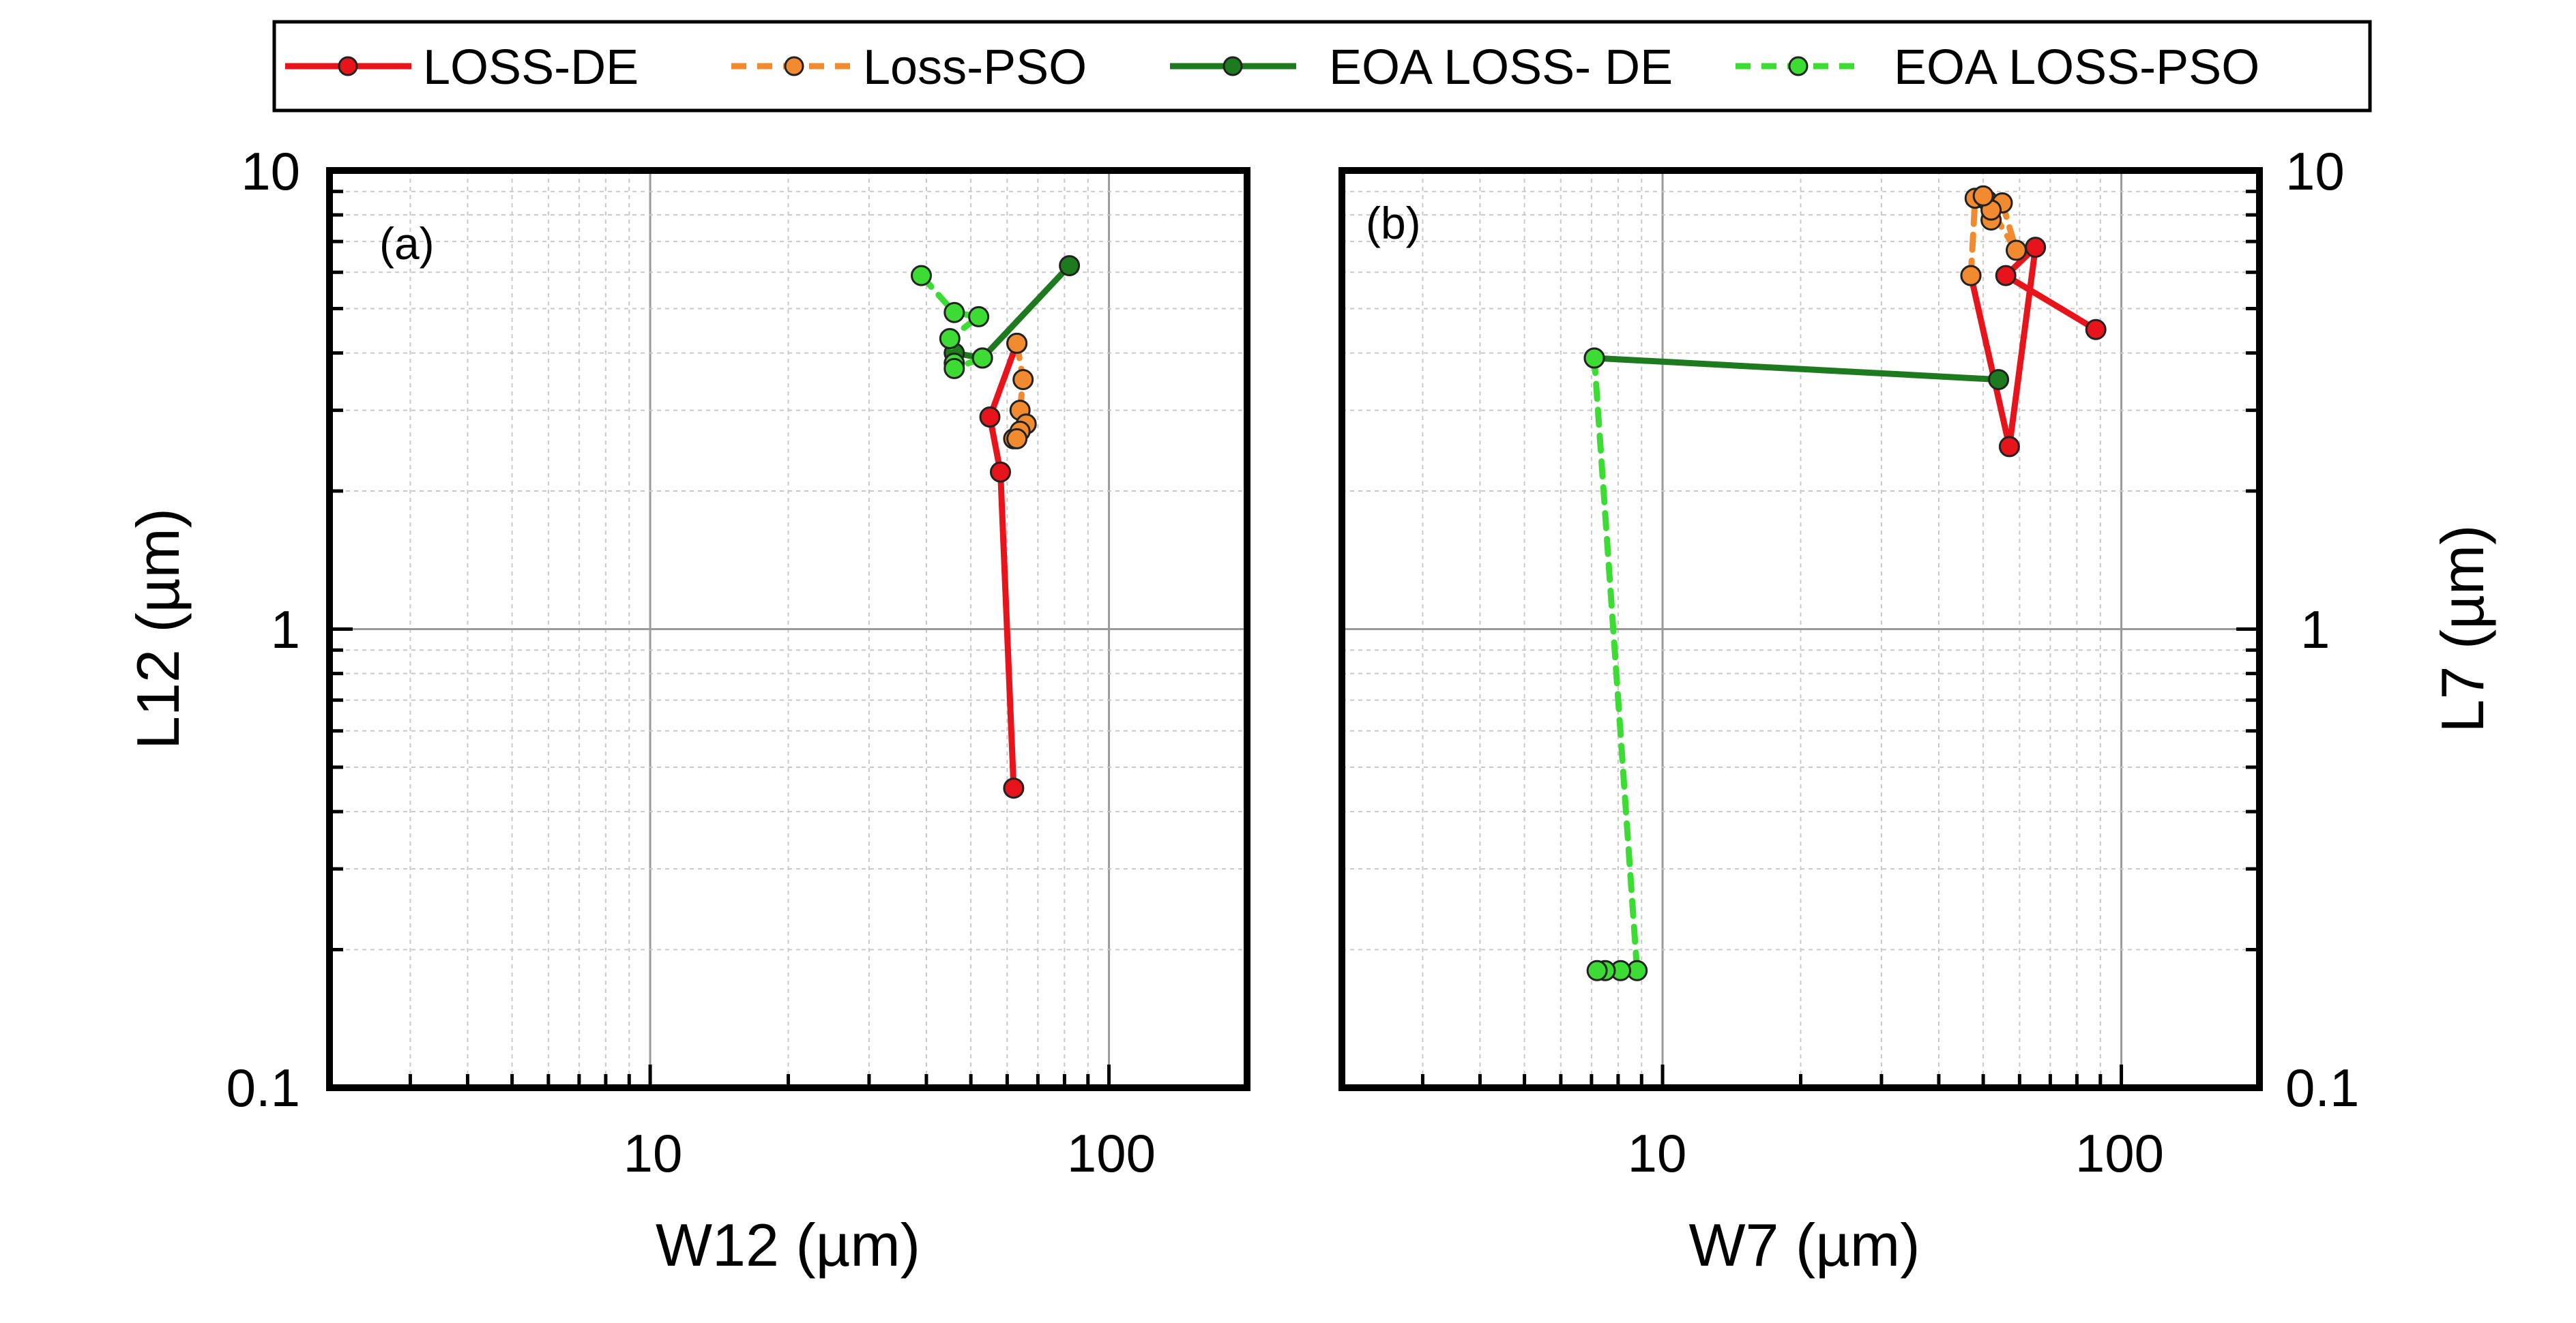 The height and width of the screenshot is (1323, 2576). I want to click on panel-a-y-title: L12 (µm), so click(158, 628).